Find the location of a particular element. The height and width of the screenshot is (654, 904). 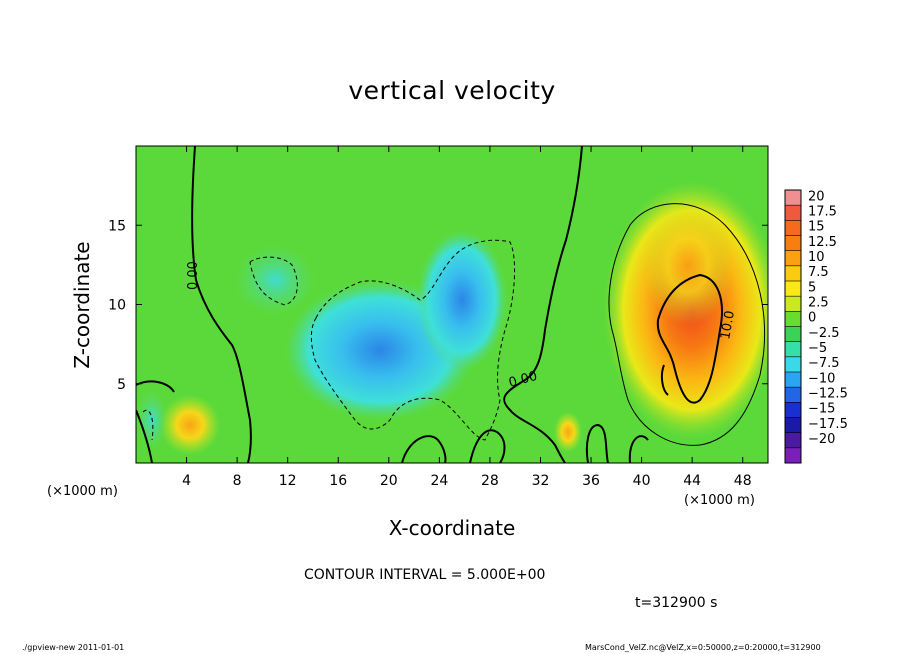

x-tick-label: 36 is located at coordinates (591, 481).